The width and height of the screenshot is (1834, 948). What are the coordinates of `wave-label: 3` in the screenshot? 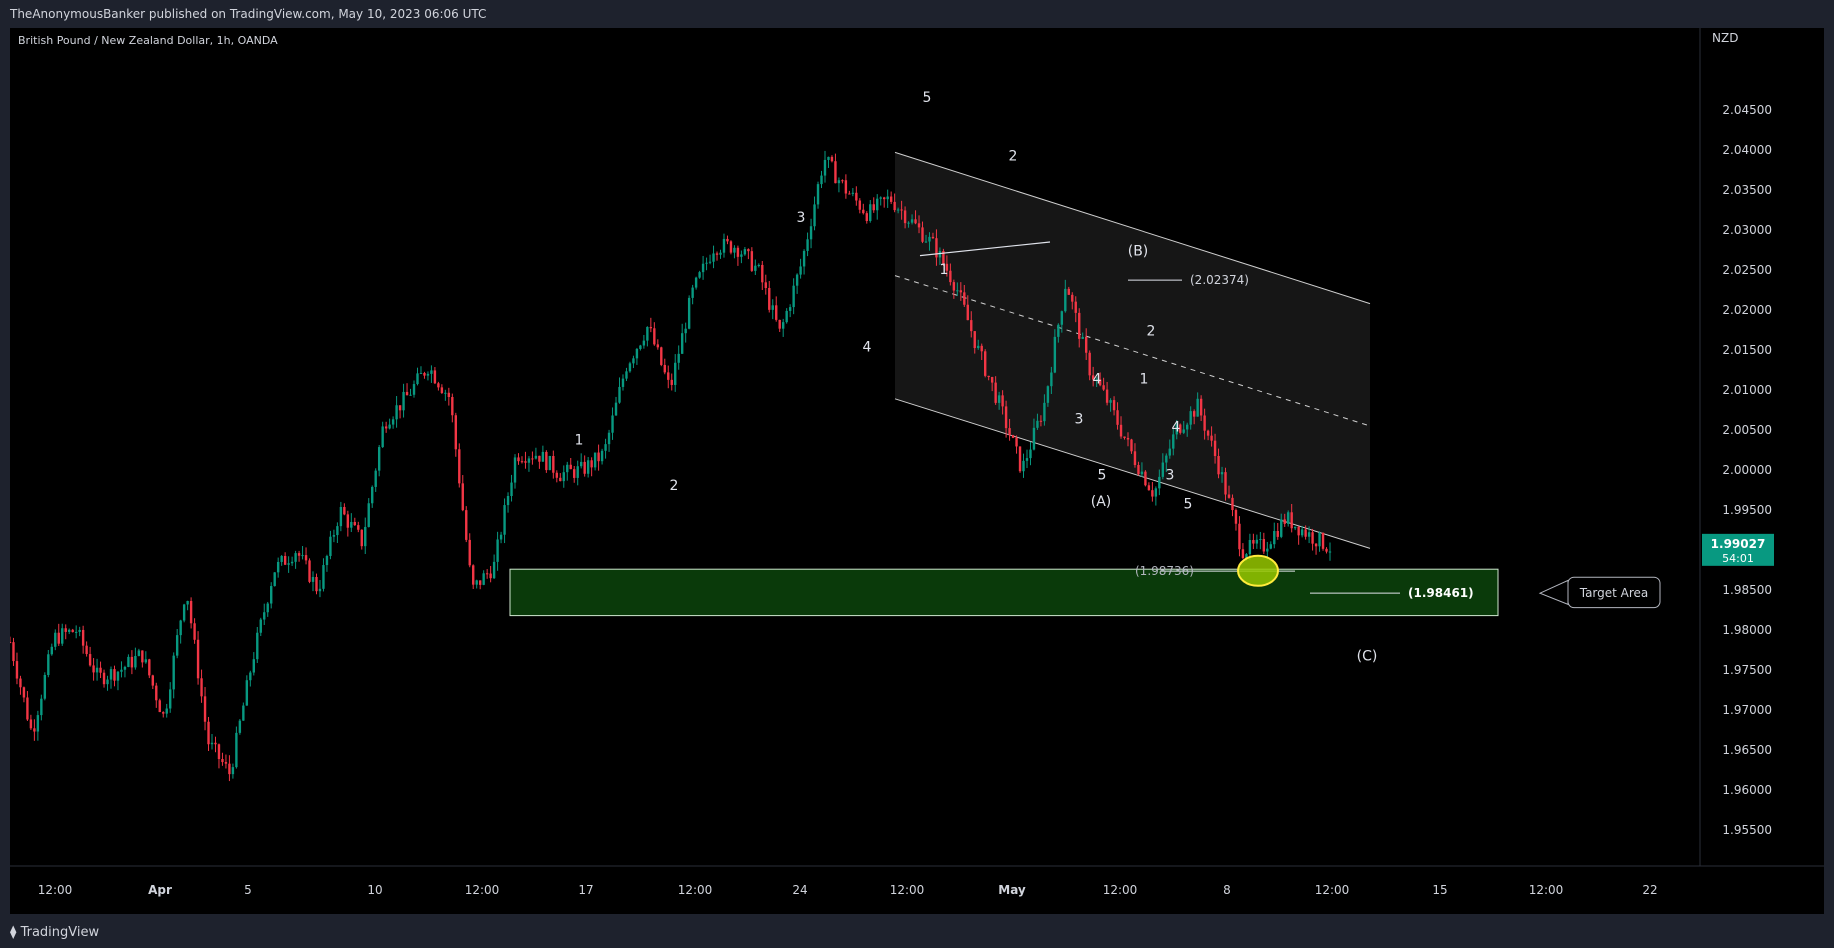 It's located at (1079, 420).